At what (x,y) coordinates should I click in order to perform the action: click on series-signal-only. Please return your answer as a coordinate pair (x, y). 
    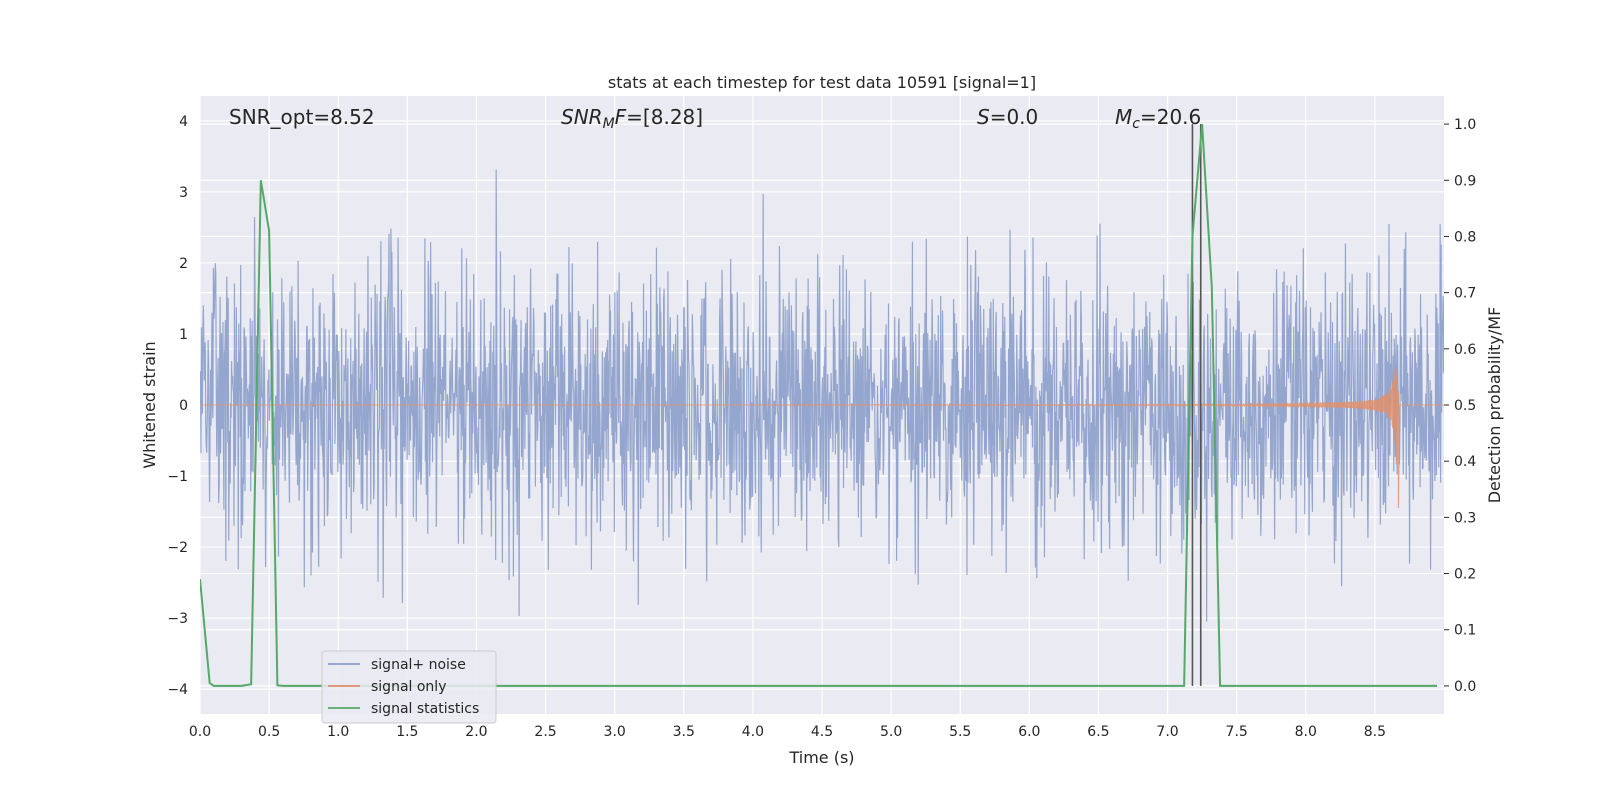
    Looking at the image, I should click on (822, 437).